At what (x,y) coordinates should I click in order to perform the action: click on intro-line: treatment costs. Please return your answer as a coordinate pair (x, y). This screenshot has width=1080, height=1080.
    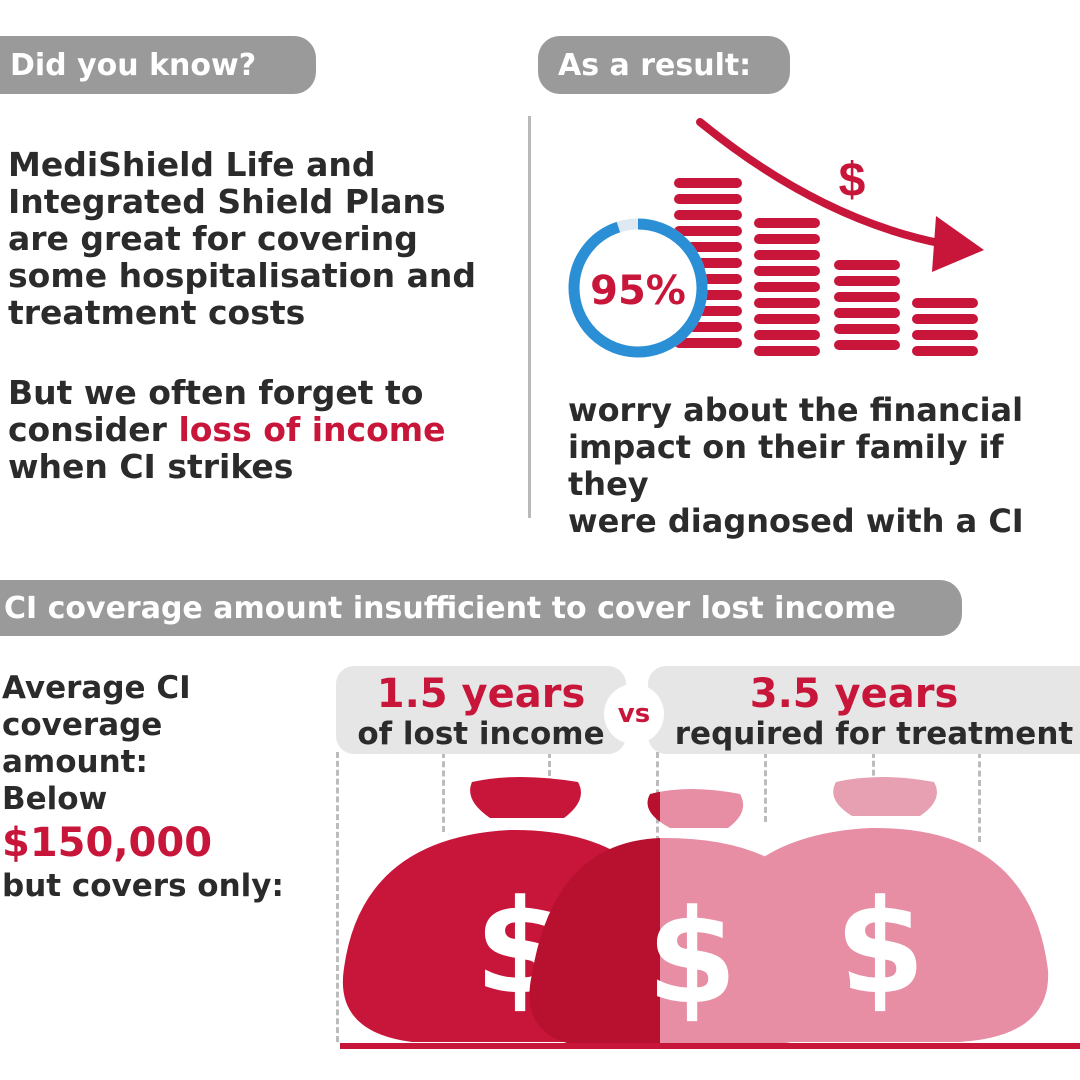
    Looking at the image, I should click on (157, 312).